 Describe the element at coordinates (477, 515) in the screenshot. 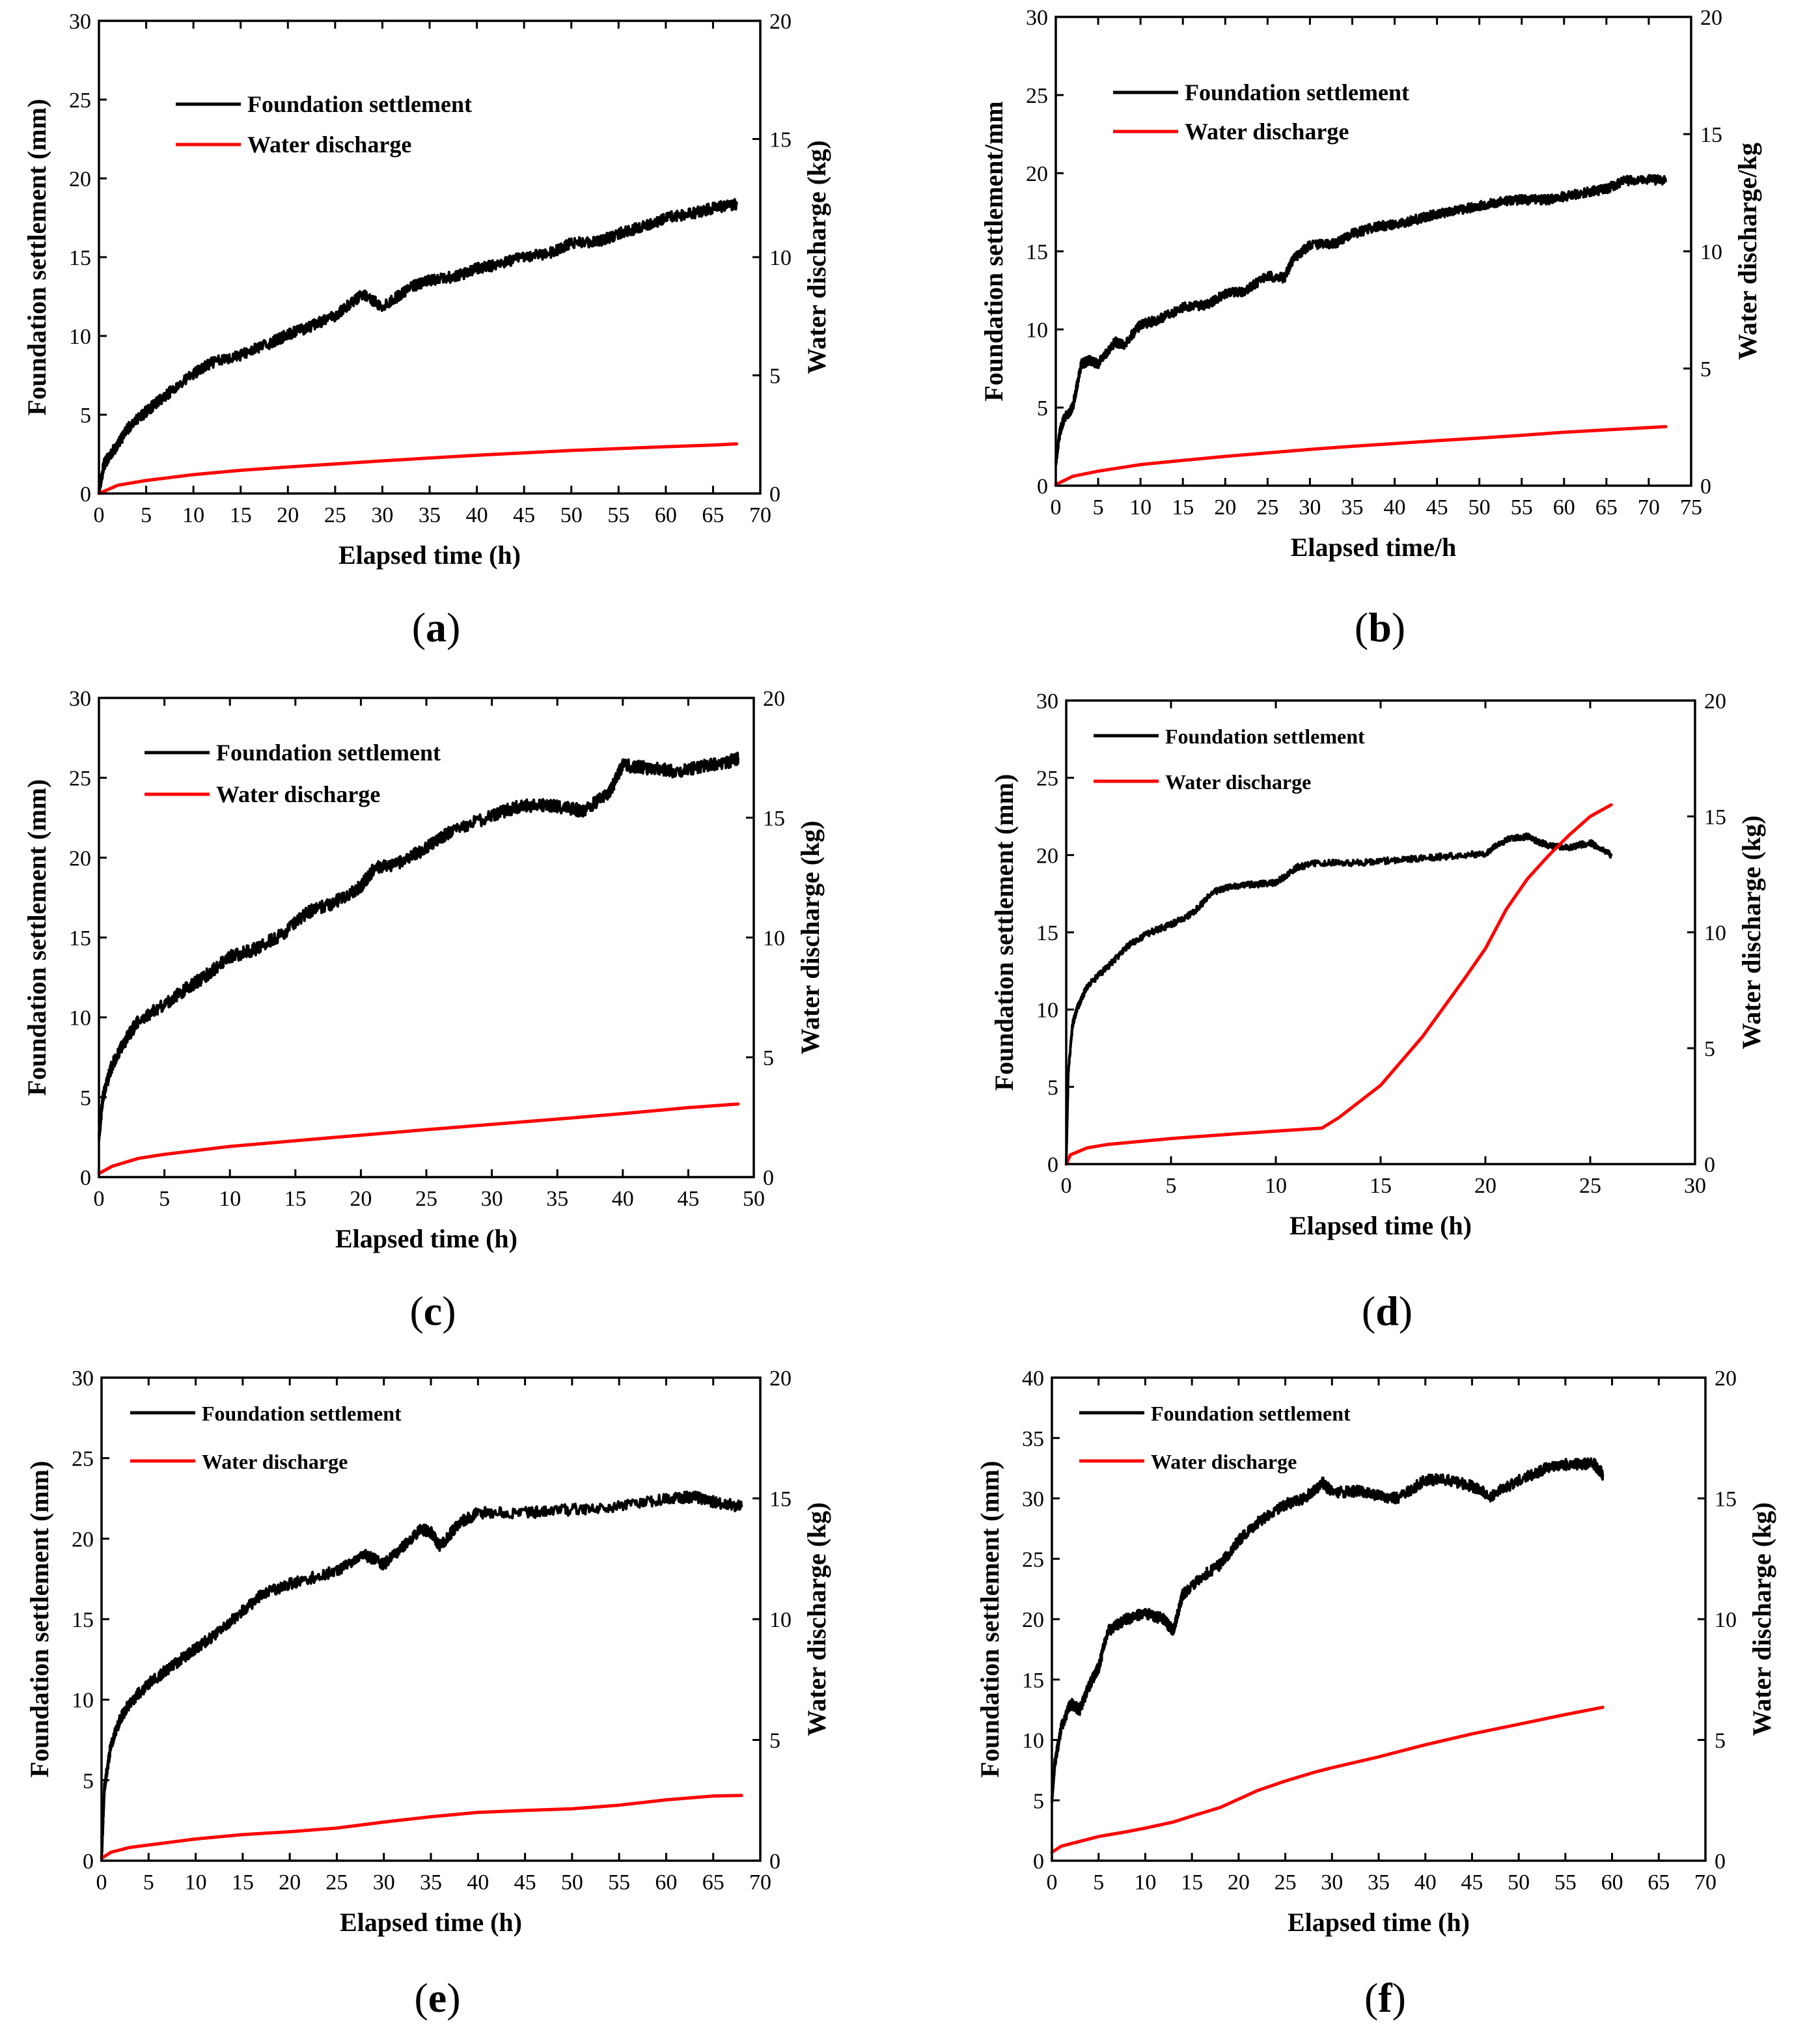

I see `x-tick-label: 40` at that location.